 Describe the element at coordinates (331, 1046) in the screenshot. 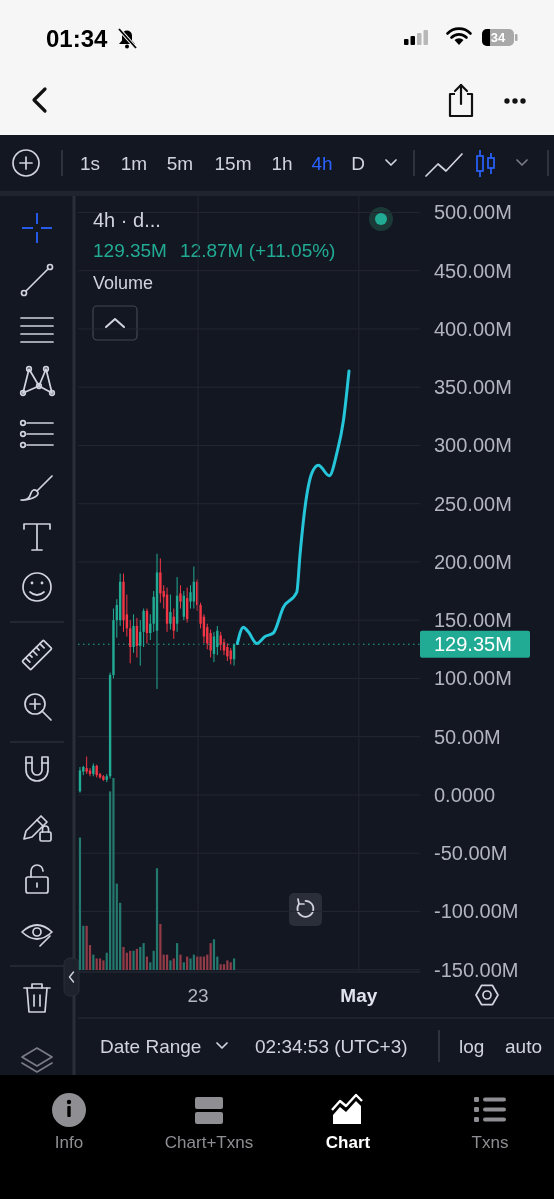

I see `text: 02:34:53 (UTC+3)` at that location.